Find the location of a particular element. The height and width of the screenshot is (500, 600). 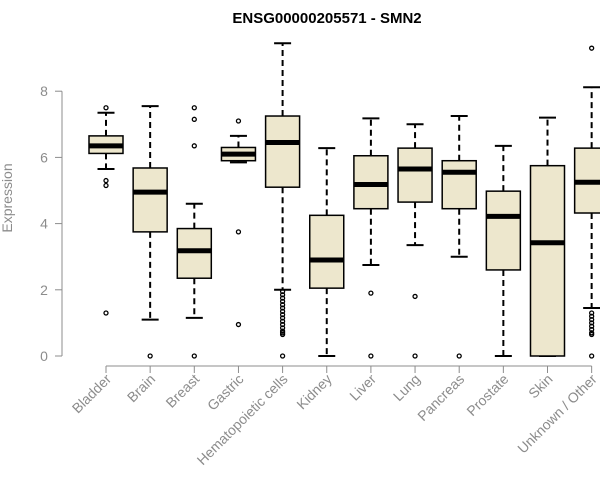

x-tick-label: Liver is located at coordinates (362, 387).